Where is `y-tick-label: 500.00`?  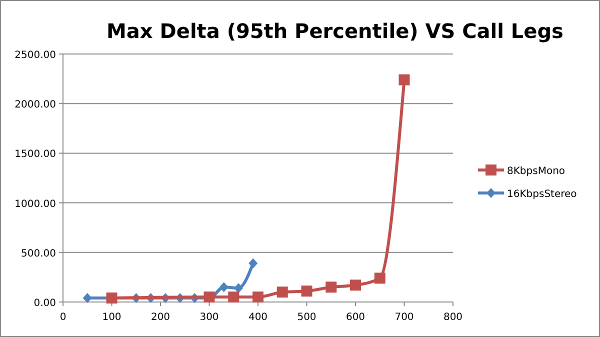
y-tick-label: 500.00 is located at coordinates (38, 254).